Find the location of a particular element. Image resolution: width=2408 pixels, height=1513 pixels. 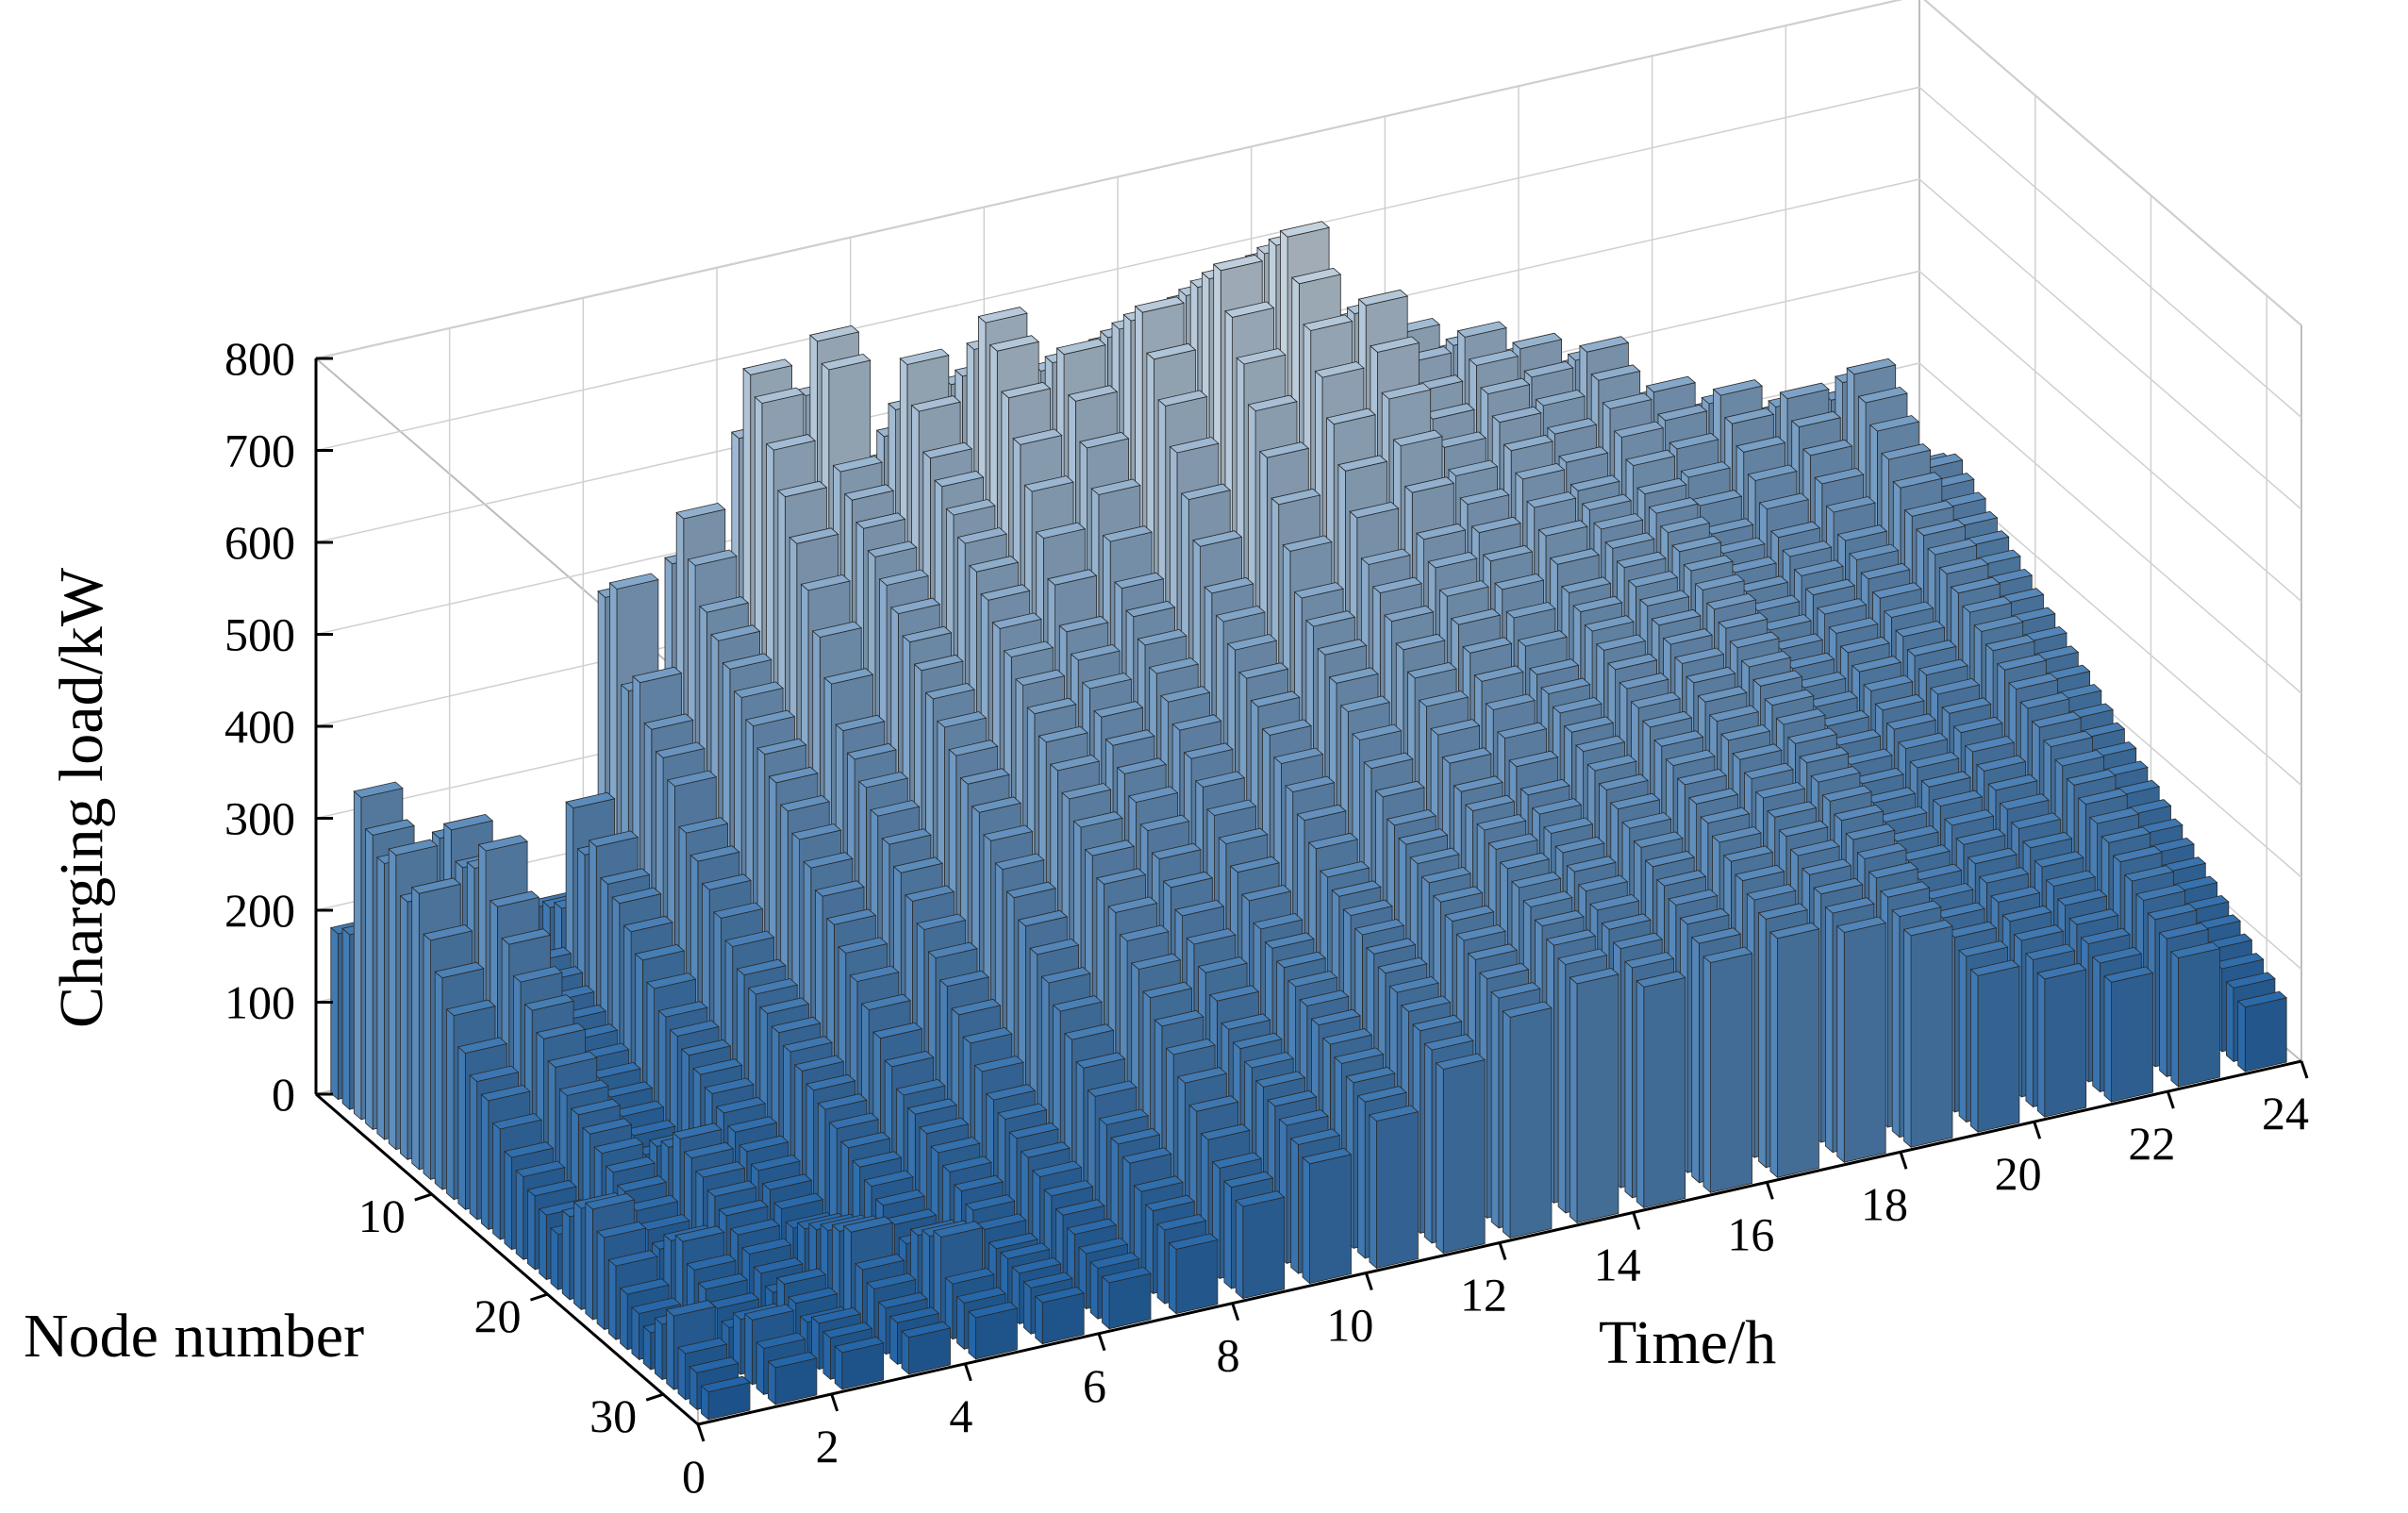

bar-h7-n33 is located at coordinates (1126, 1298).